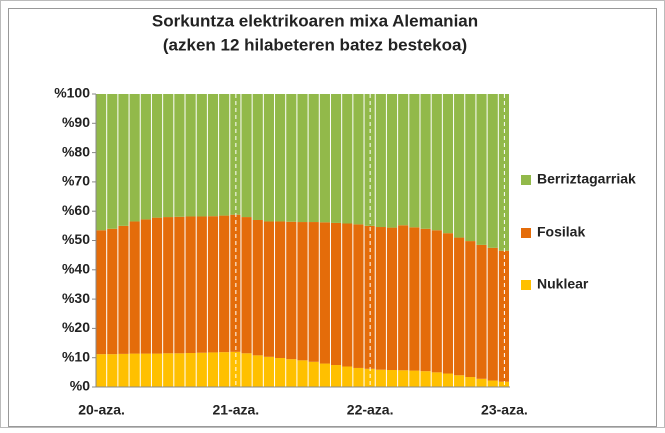 This screenshot has height=433, width=665. I want to click on y-tick-label: %60, so click(76, 210).